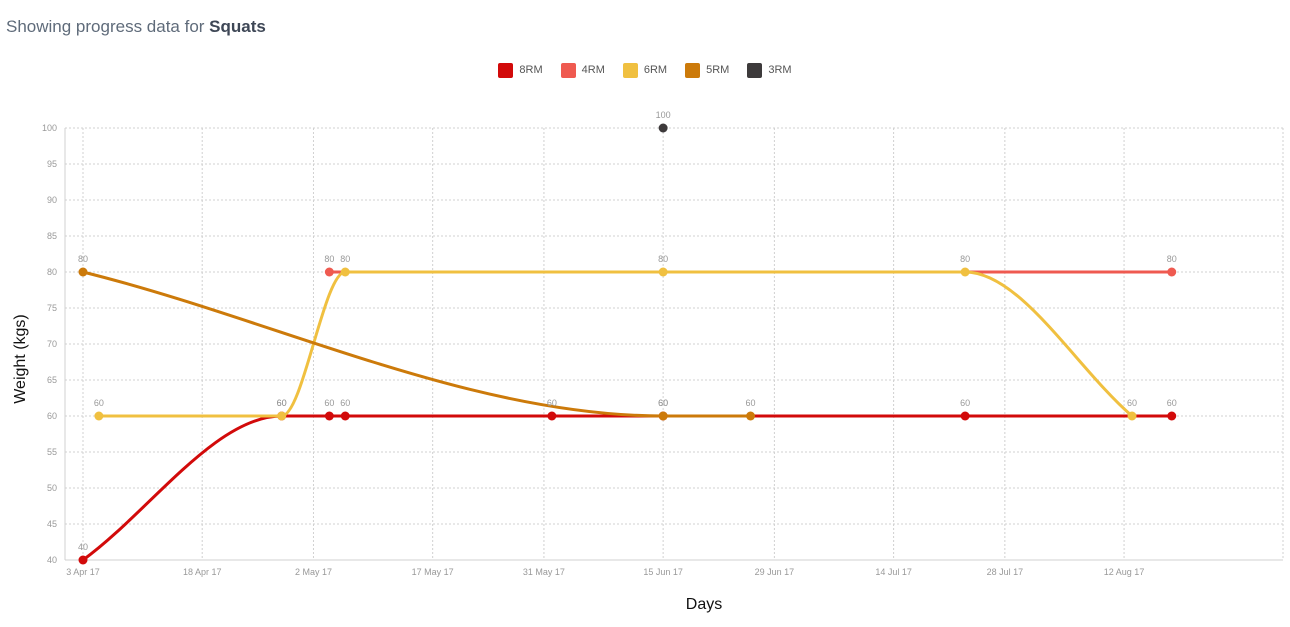 The image size is (1290, 627). What do you see at coordinates (893, 572) in the screenshot?
I see `x-tick-label: 14 Jul 17` at bounding box center [893, 572].